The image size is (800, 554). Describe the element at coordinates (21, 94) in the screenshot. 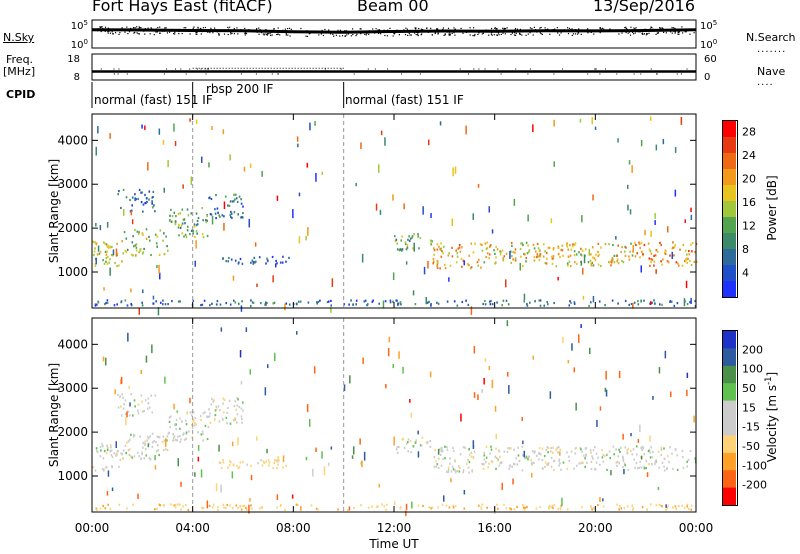

I see `cpid-label: CPID` at that location.